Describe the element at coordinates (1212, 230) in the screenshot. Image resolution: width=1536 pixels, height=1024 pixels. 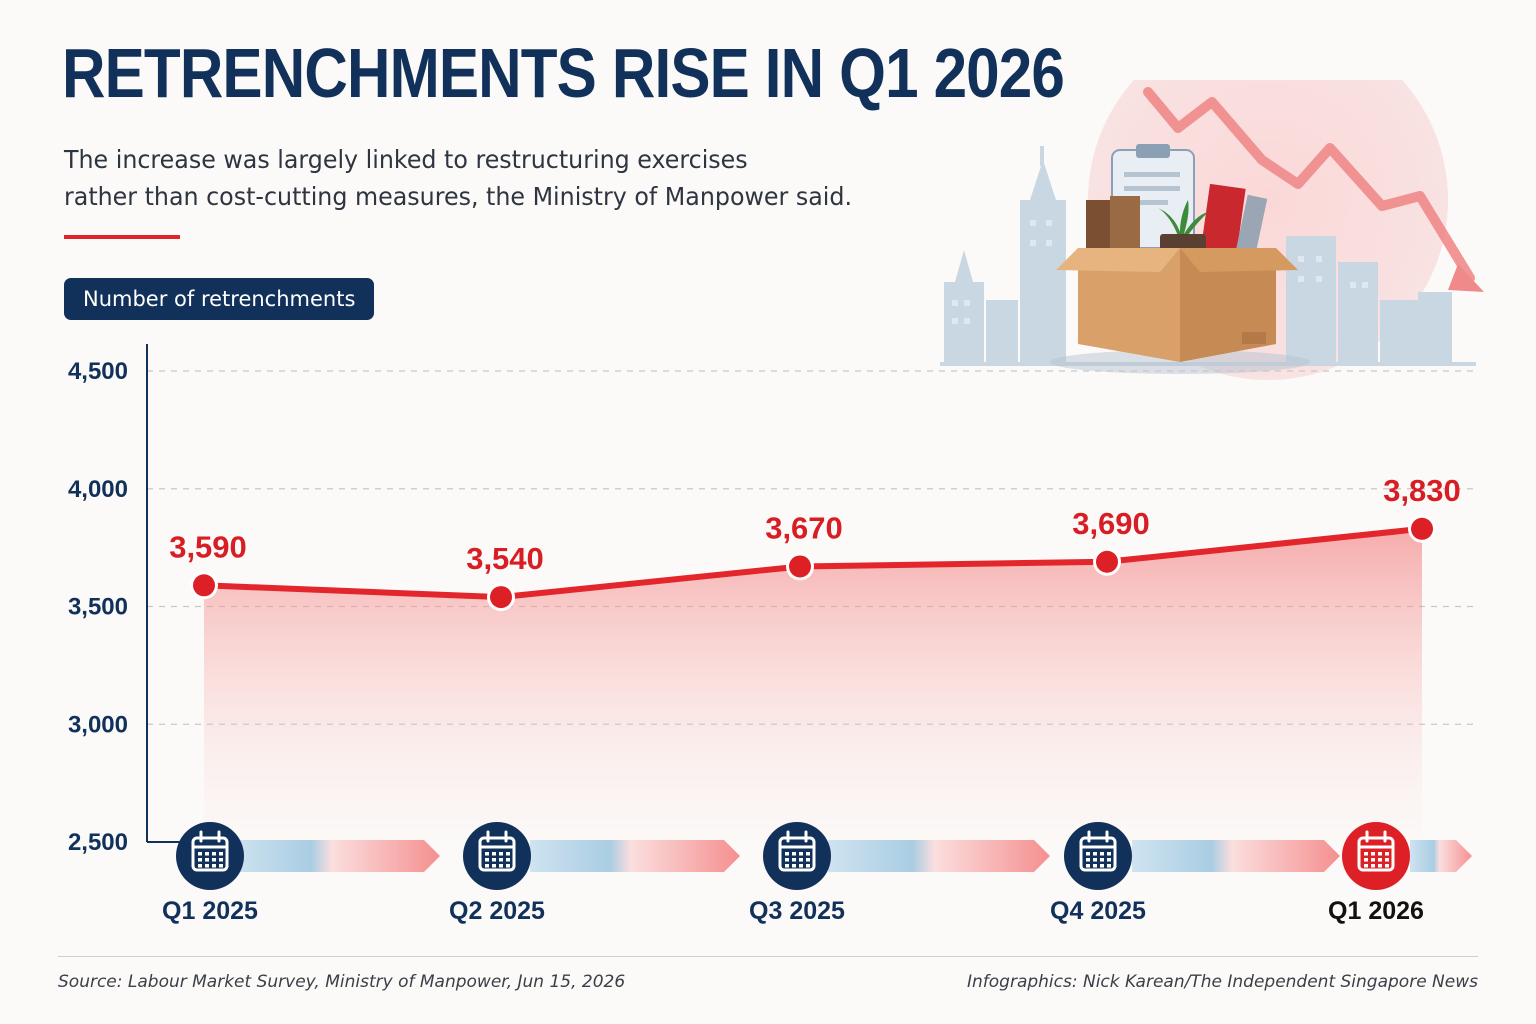
I see `moving-box-downtrend-icon` at that location.